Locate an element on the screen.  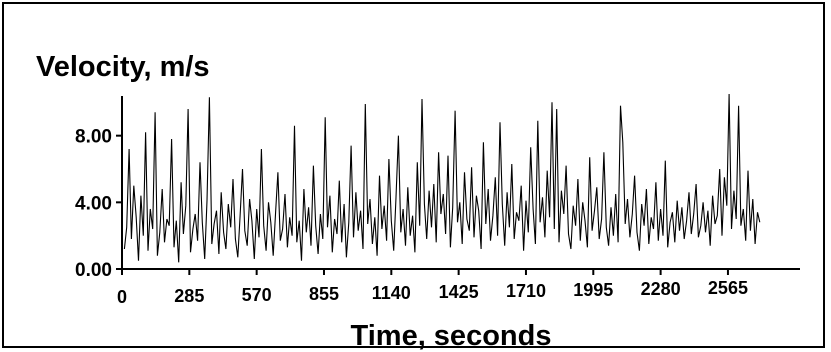
y-tick-label: 4.00 is located at coordinates (93, 203).